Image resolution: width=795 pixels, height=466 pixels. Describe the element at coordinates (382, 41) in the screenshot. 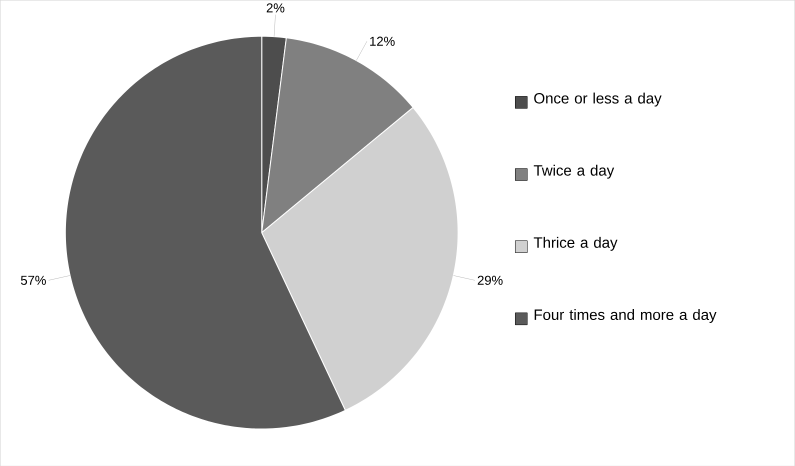

I see `data-label: 12%` at that location.